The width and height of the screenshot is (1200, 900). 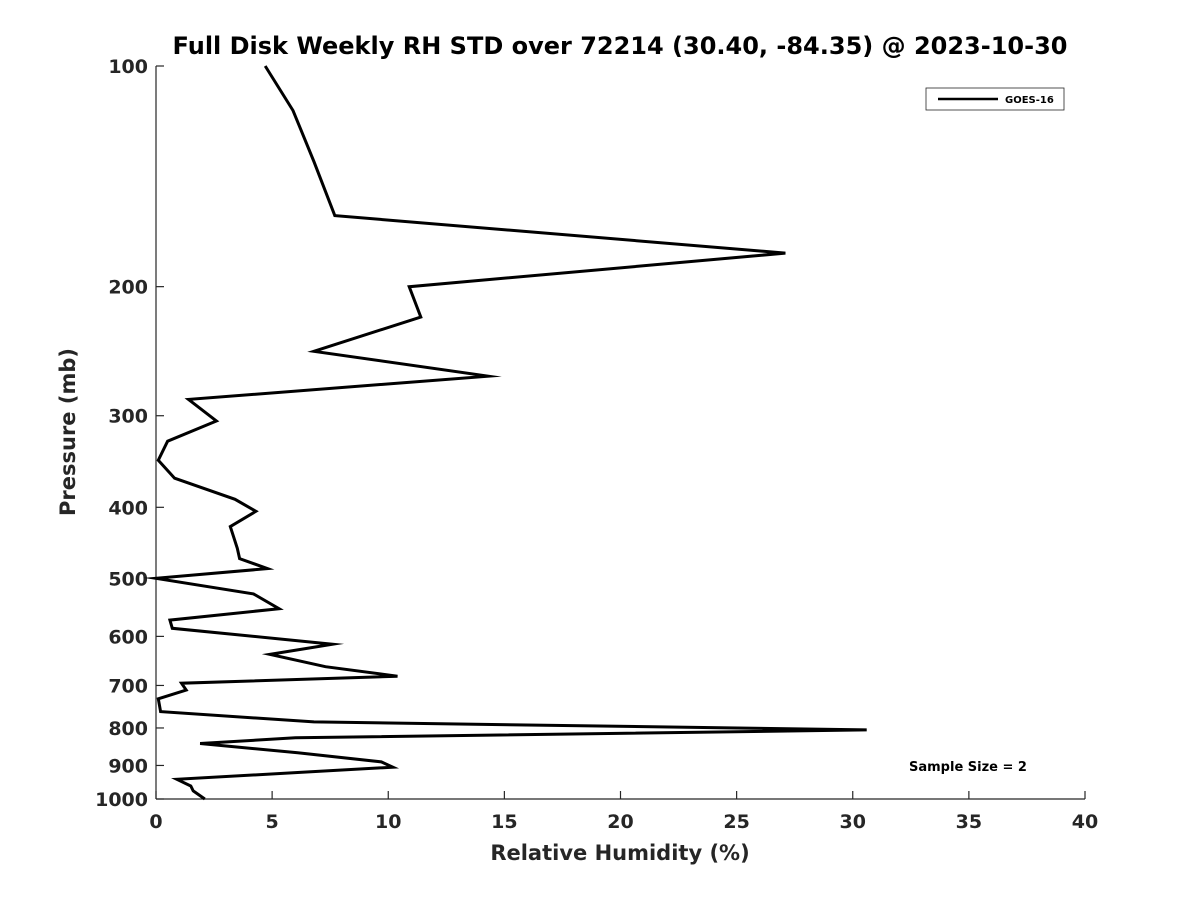 I want to click on y-tick-label: 500, so click(x=128, y=579).